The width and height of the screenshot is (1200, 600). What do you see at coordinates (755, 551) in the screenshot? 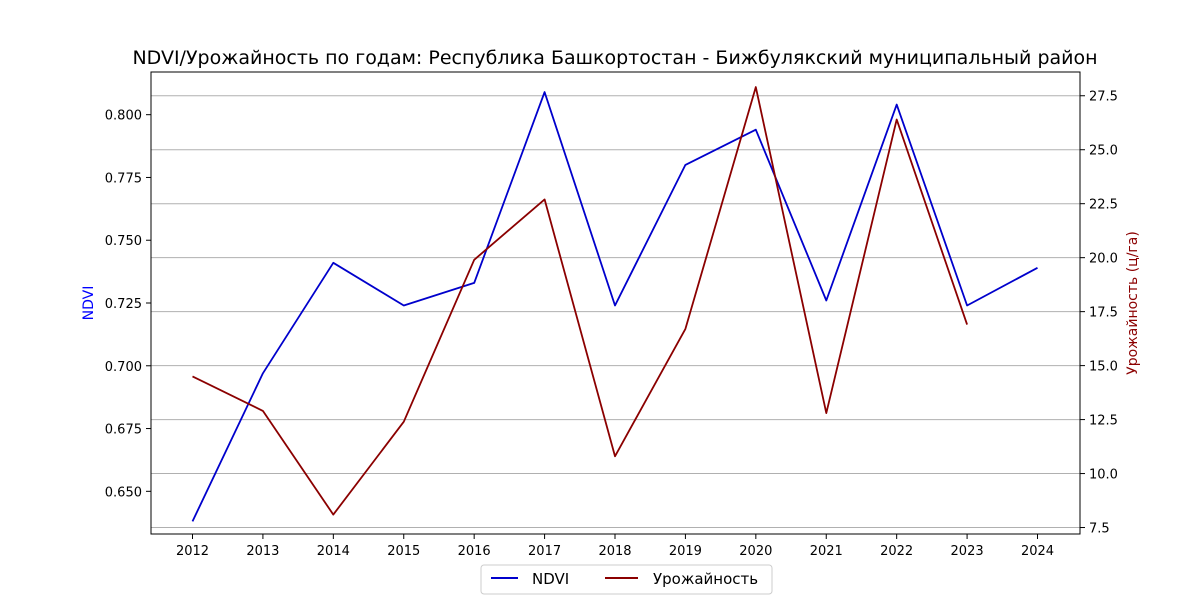
I see `x-tick-label-2020: 2020` at bounding box center [755, 551].